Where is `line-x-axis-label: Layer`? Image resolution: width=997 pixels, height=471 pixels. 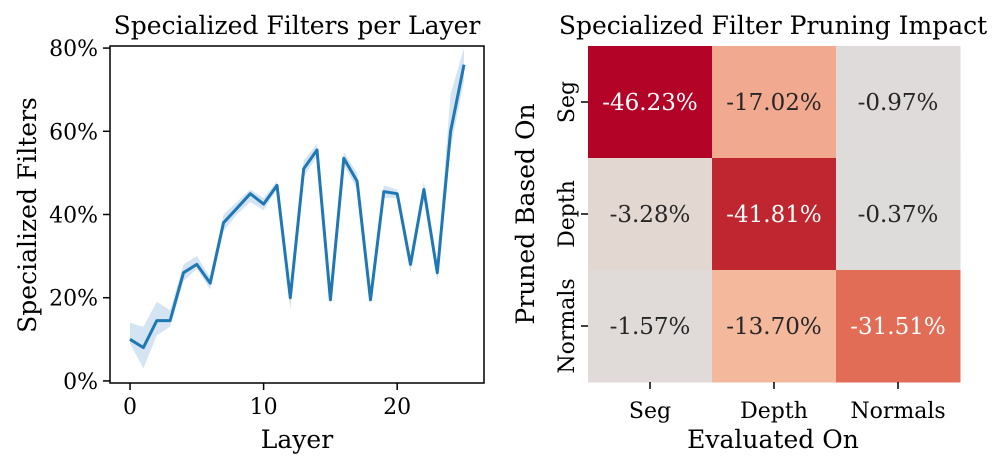 line-x-axis-label: Layer is located at coordinates (297, 439).